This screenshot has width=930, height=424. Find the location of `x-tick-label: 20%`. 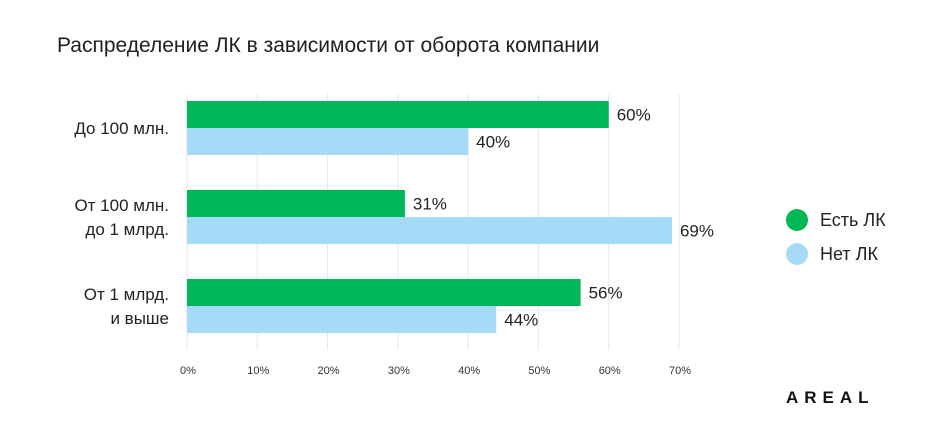

x-tick-label: 20% is located at coordinates (329, 371).